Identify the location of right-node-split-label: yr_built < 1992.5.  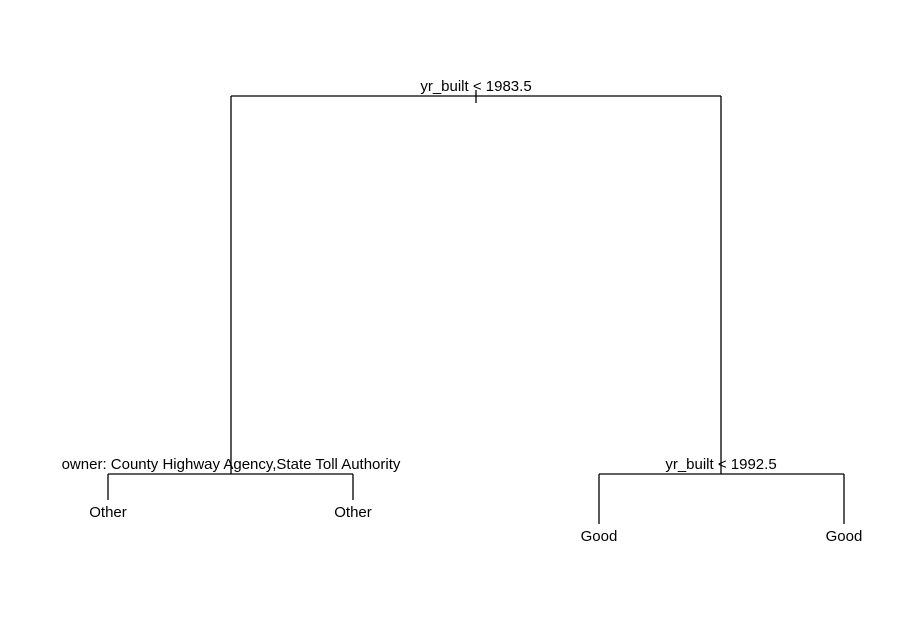
(720, 464).